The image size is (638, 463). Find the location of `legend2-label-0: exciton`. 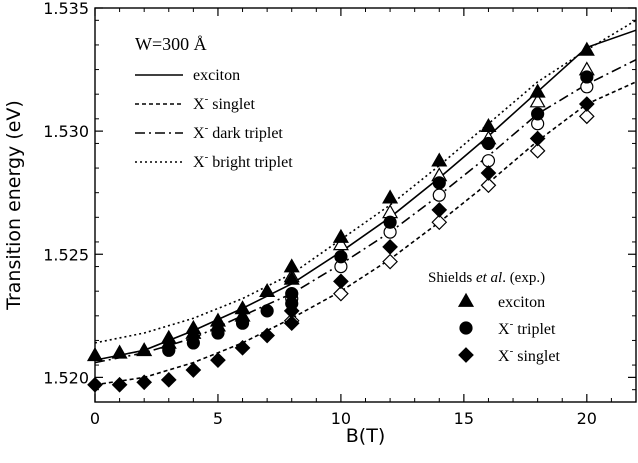

legend2-label-0: exciton is located at coordinates (521, 302).